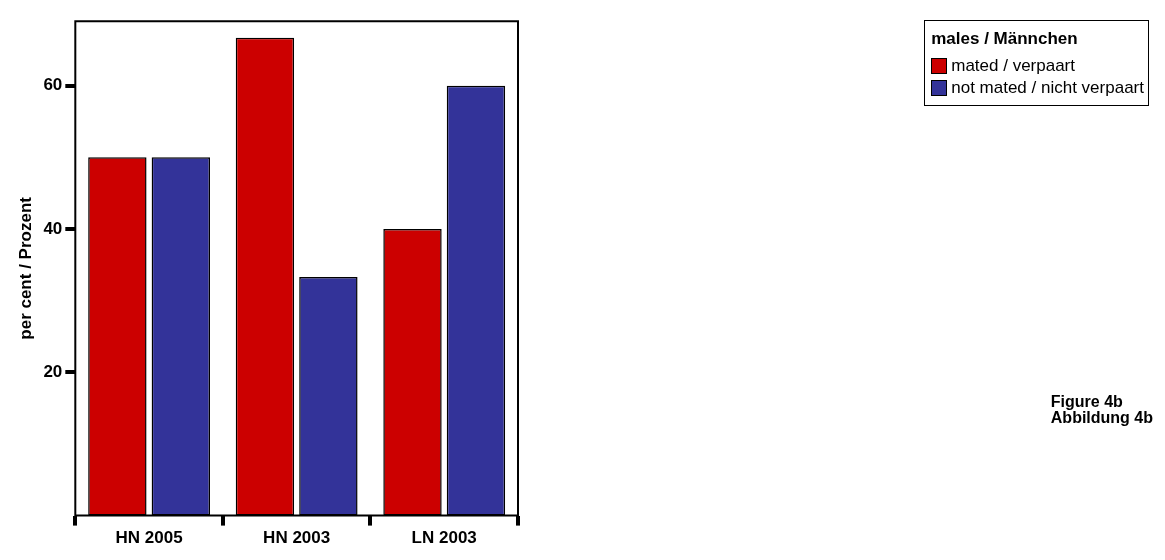  What do you see at coordinates (53, 85) in the screenshot?
I see `y-tick-label: 60` at bounding box center [53, 85].